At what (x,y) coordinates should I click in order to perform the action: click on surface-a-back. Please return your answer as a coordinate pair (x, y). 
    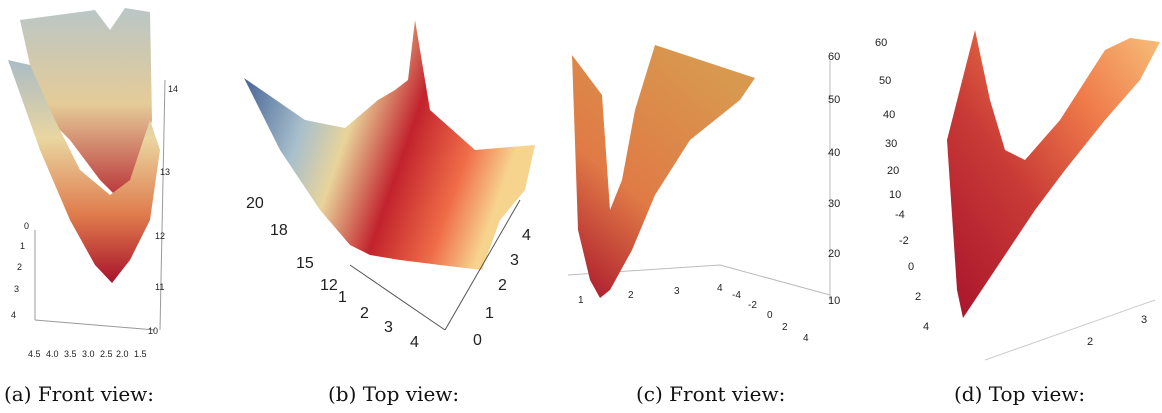
    Looking at the image, I should click on (86, 104).